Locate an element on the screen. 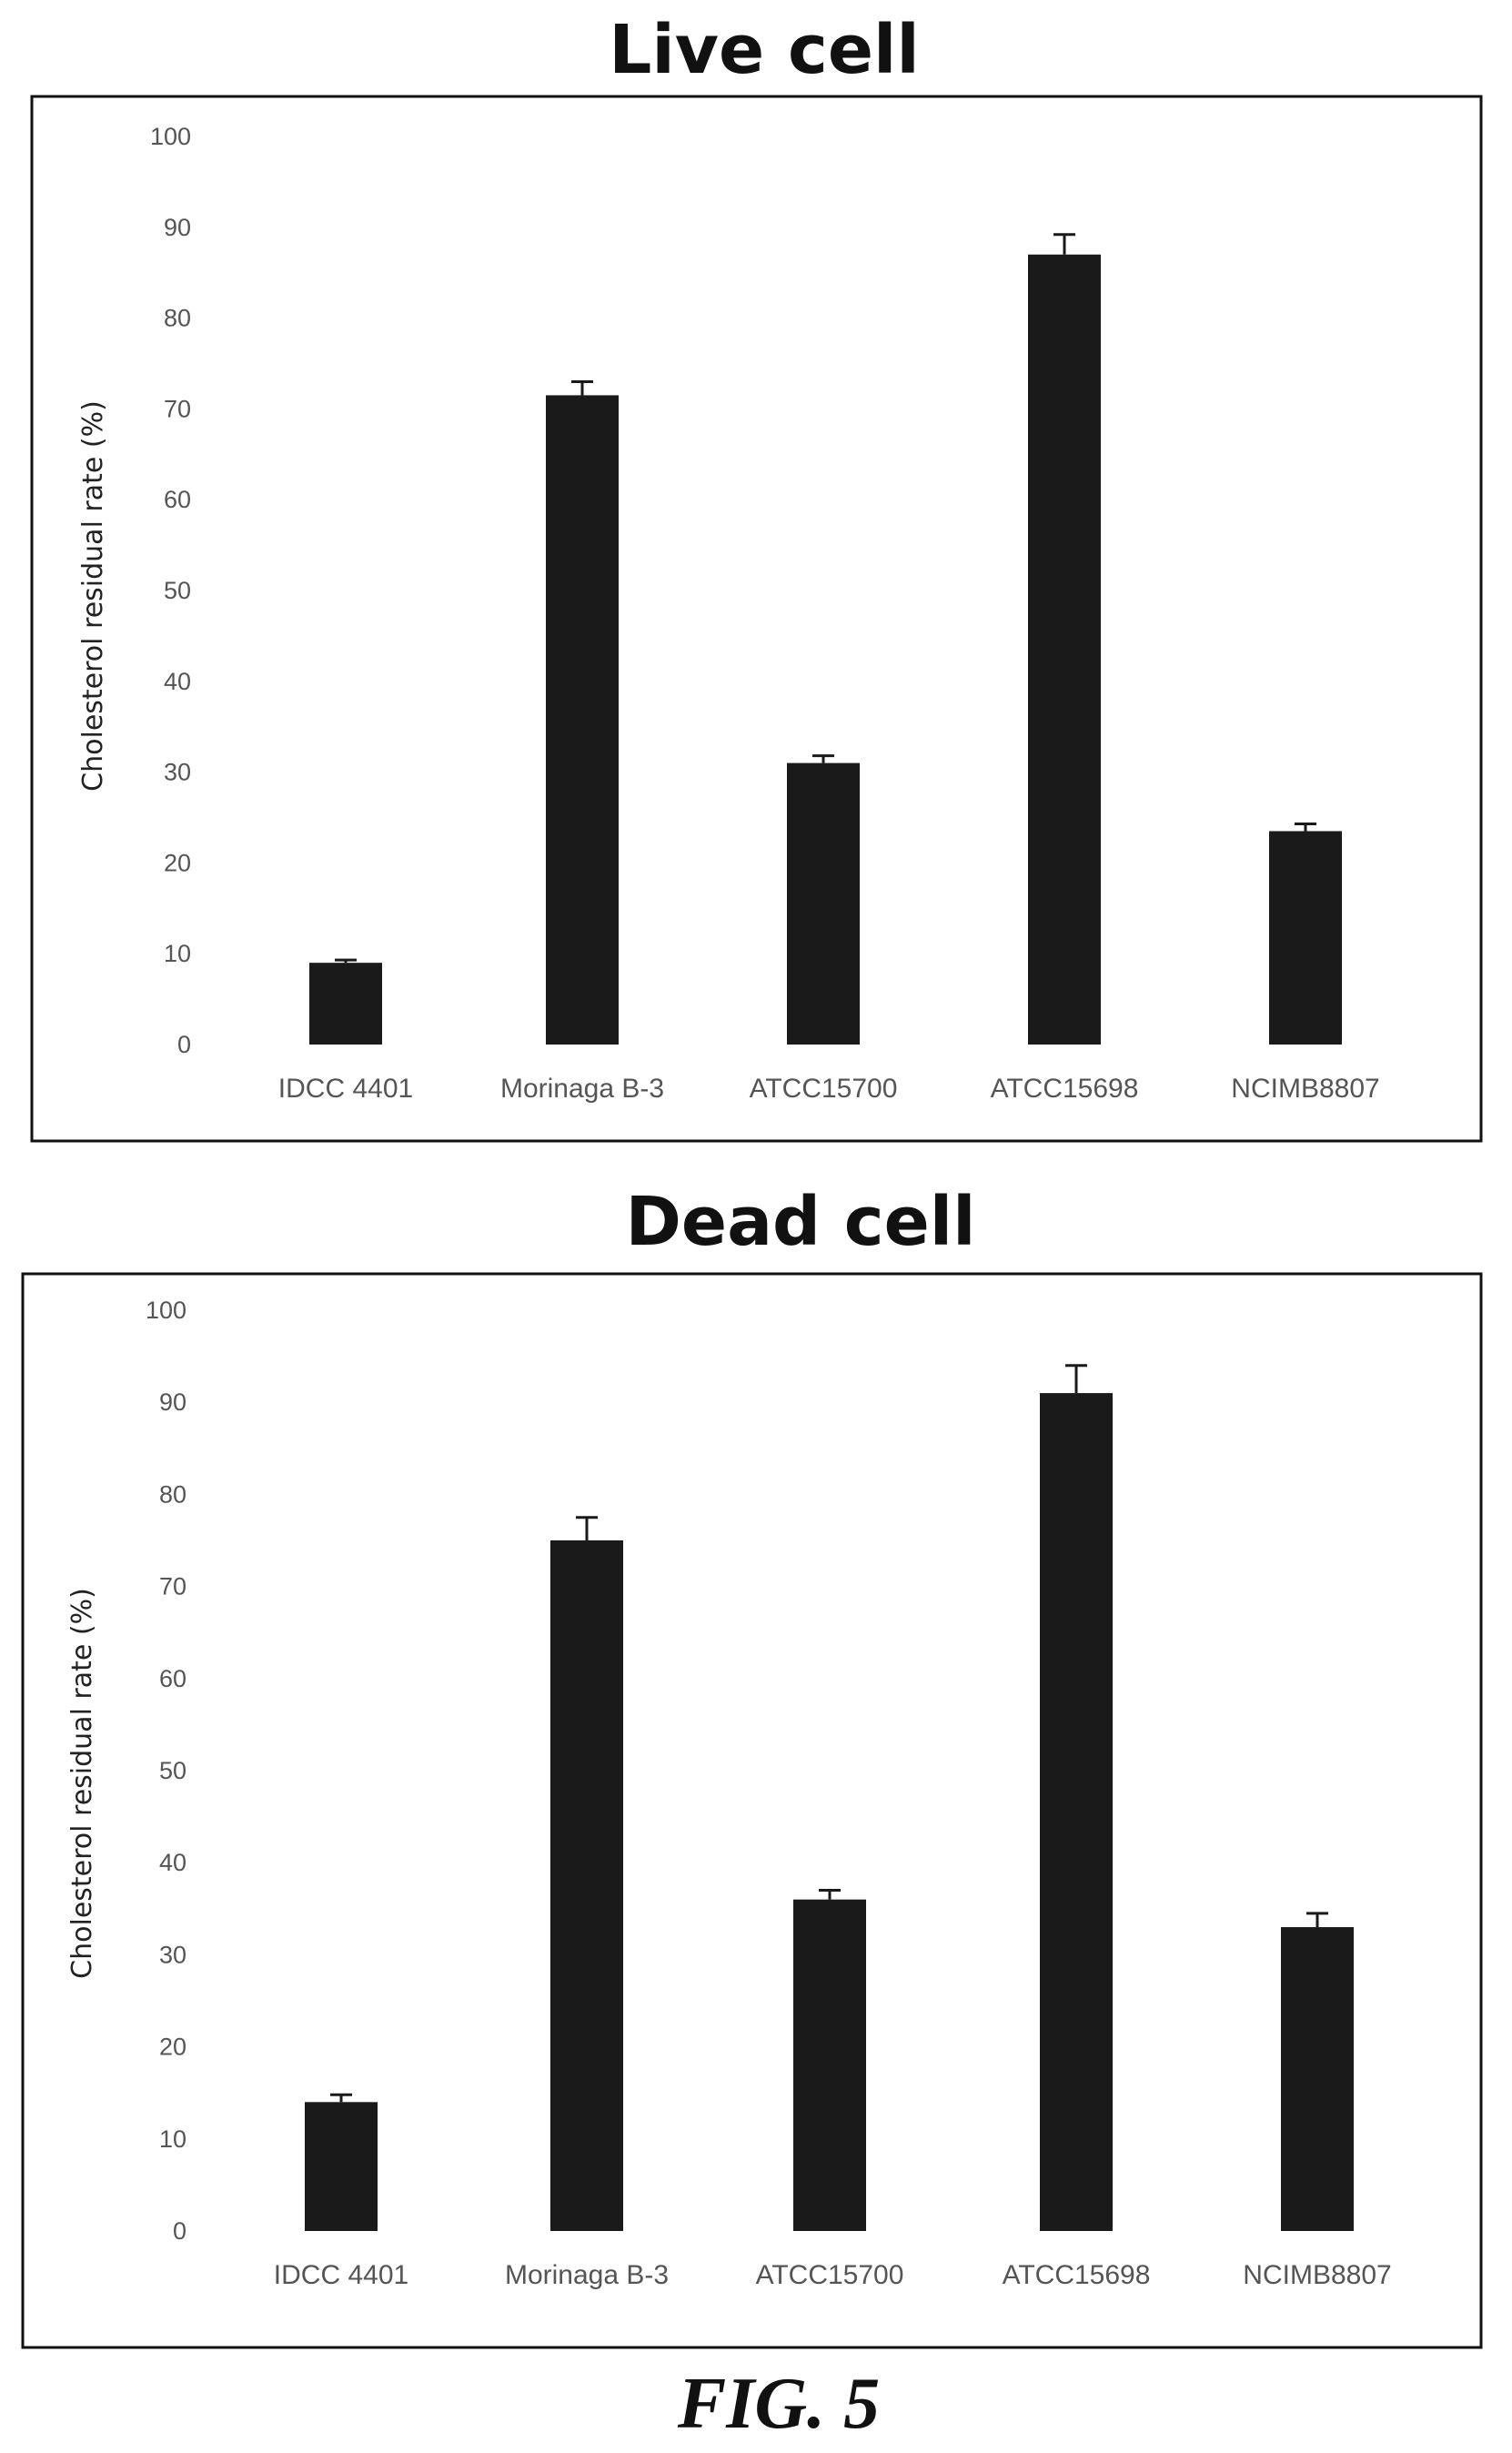 The image size is (1512, 2453). chart-title: Dead cell is located at coordinates (800, 1222).